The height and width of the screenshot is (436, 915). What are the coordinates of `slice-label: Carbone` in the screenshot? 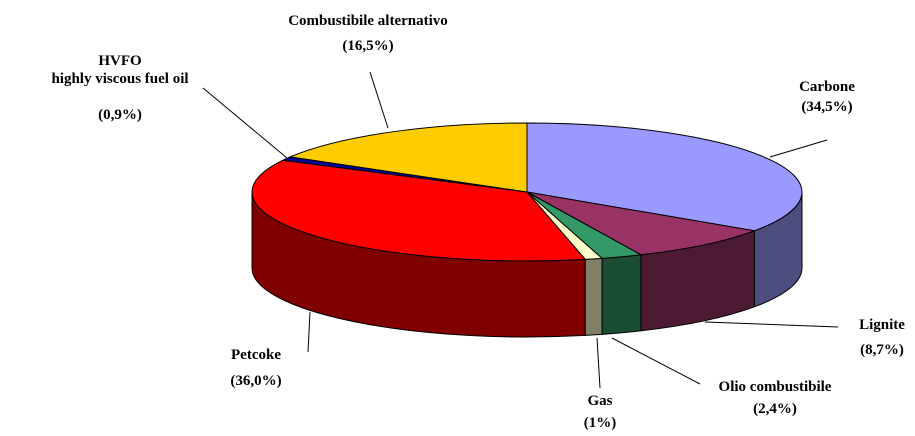 It's located at (827, 87).